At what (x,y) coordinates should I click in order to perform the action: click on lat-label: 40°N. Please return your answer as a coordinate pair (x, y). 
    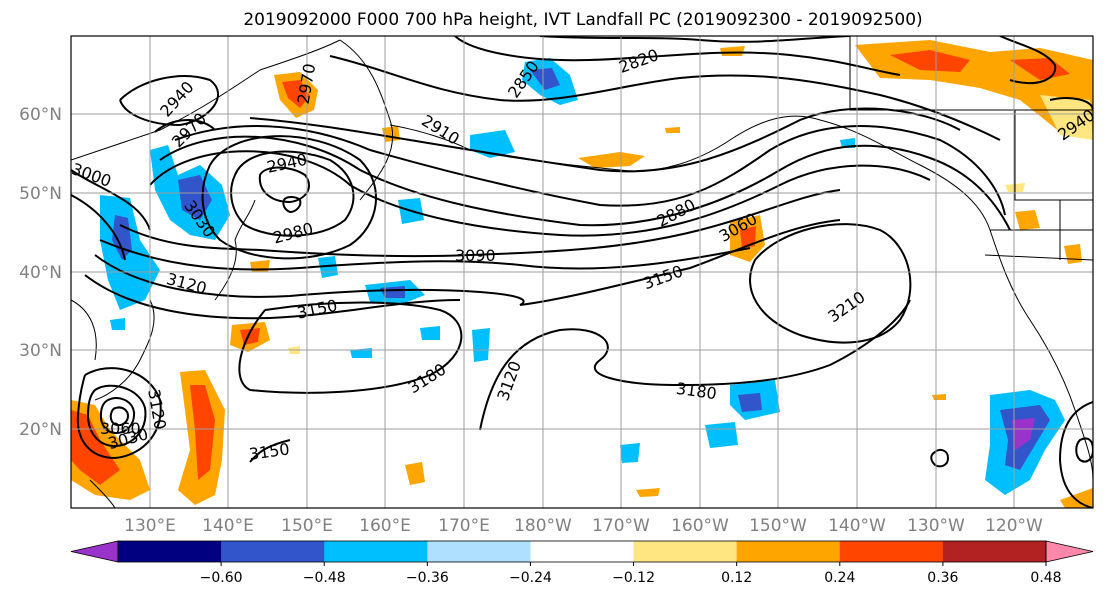
    Looking at the image, I should click on (40, 273).